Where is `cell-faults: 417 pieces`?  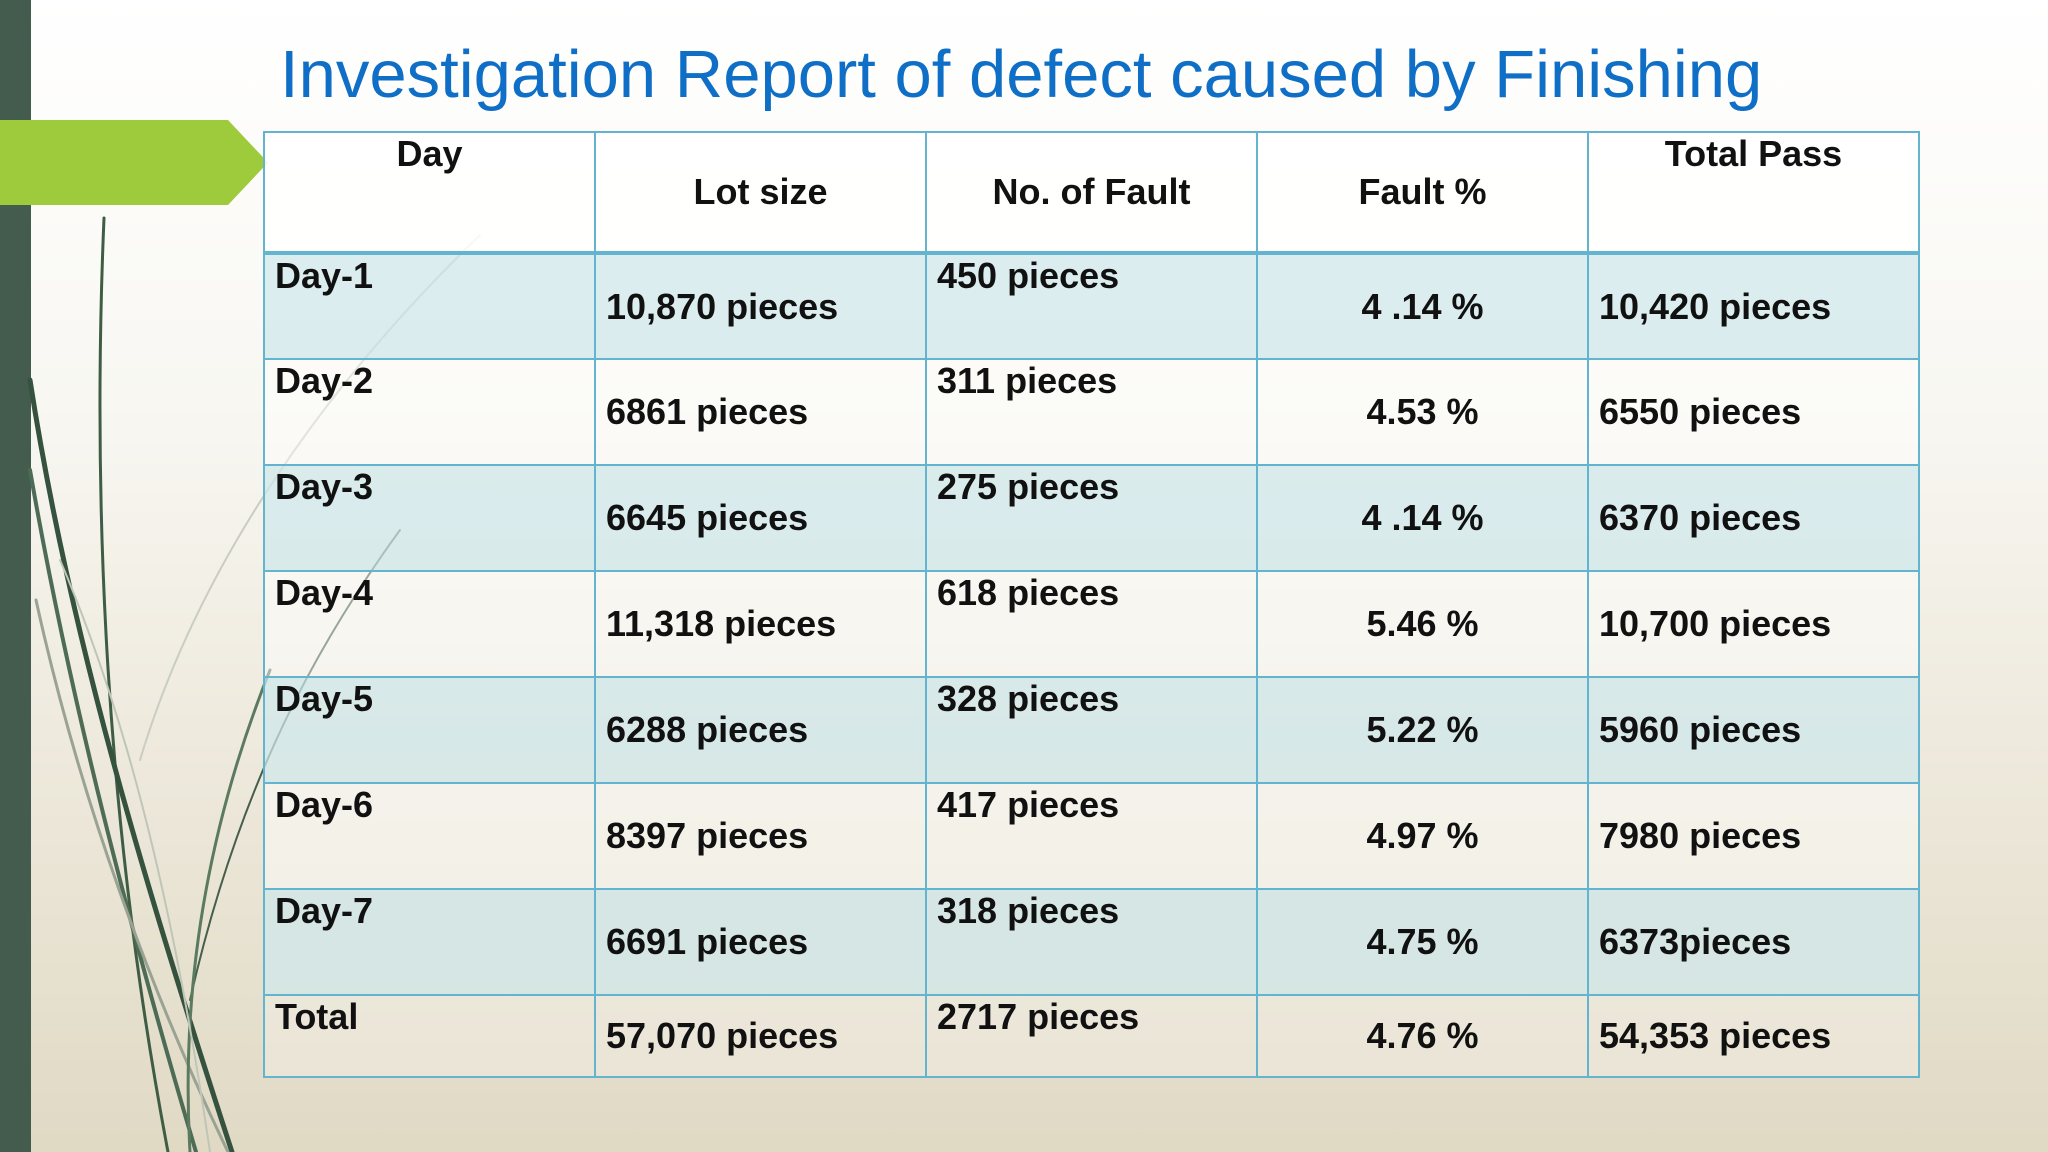
cell-faults: 417 pieces is located at coordinates (1091, 836).